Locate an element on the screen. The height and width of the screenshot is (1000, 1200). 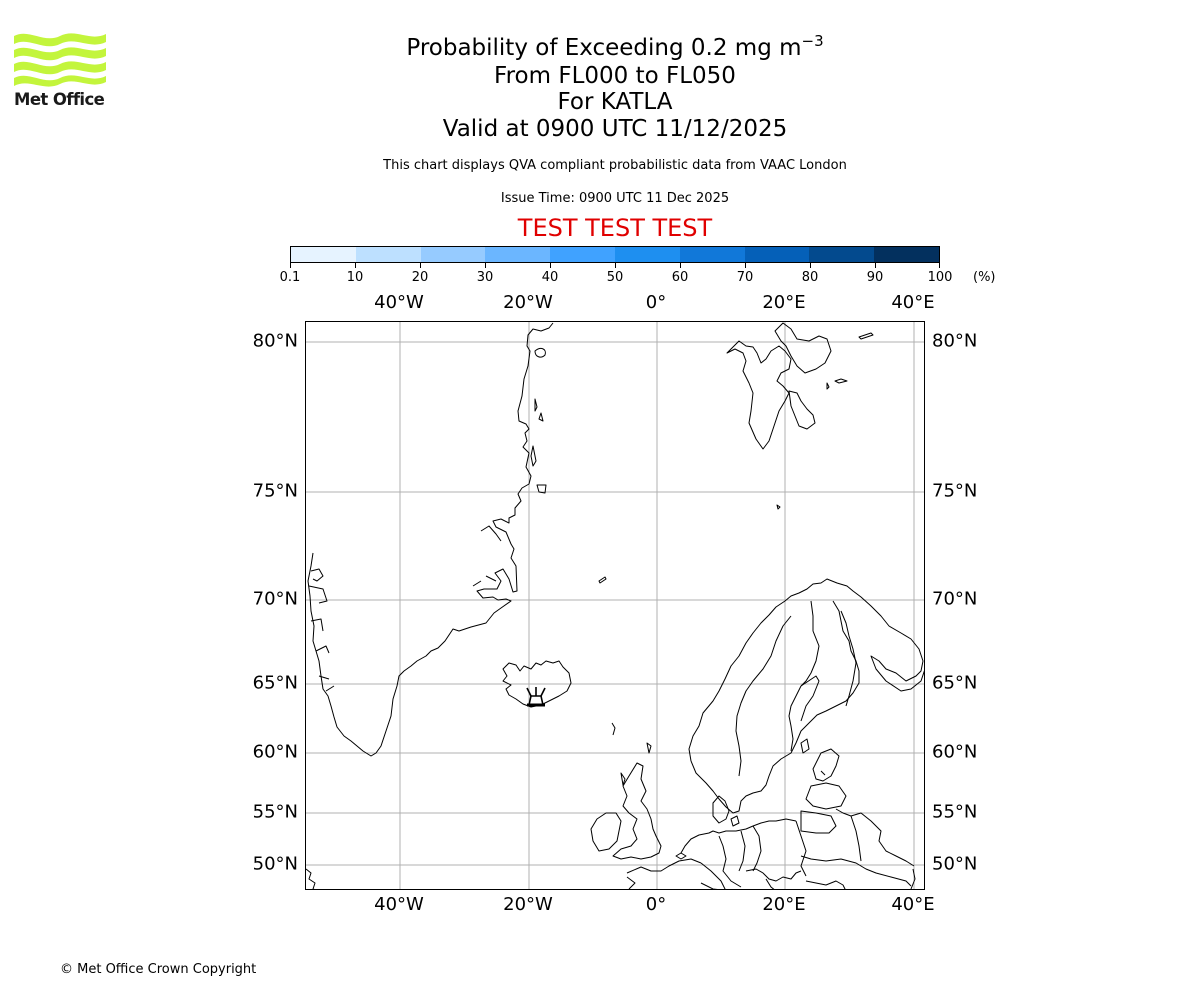
flight-level-range: From FL000 to FL050 is located at coordinates (615, 76).